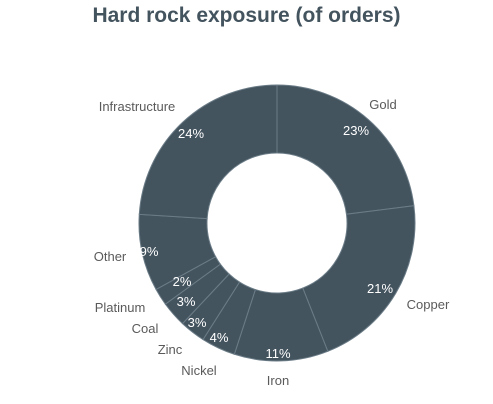  I want to click on slice-percent-zinc: 3%, so click(197, 322).